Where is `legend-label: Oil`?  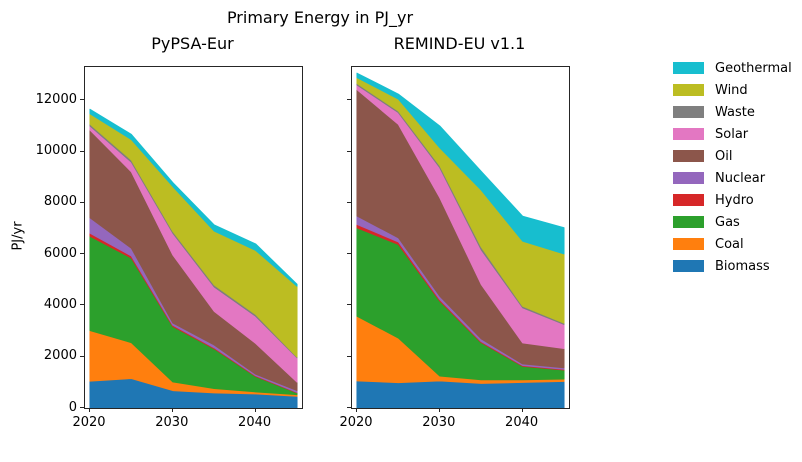 legend-label: Oil is located at coordinates (724, 156).